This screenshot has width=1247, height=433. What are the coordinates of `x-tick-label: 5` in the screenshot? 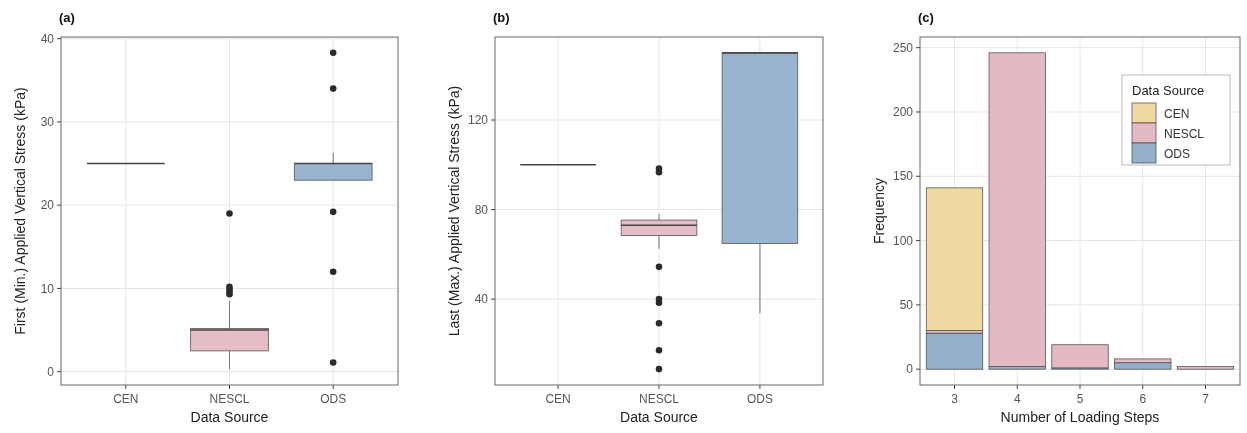 It's located at (1080, 399).